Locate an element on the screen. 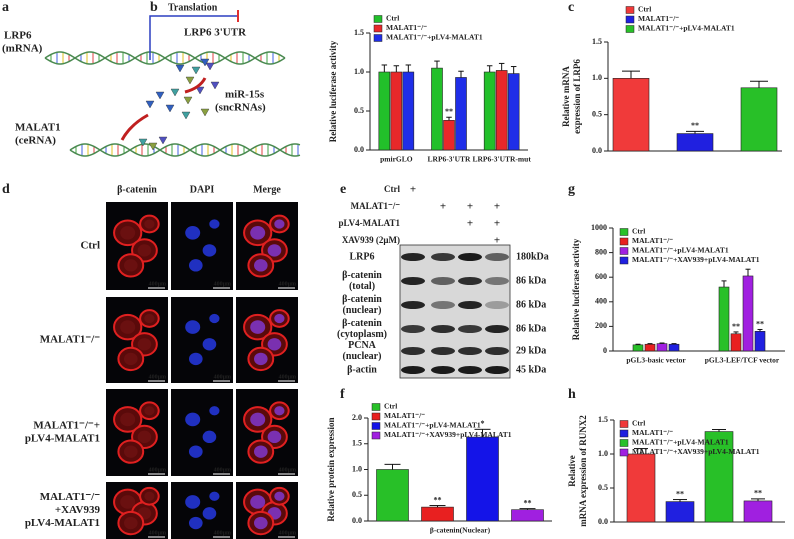 The width and height of the screenshot is (794, 539). y-tick-label: 400 is located at coordinates (601, 301).